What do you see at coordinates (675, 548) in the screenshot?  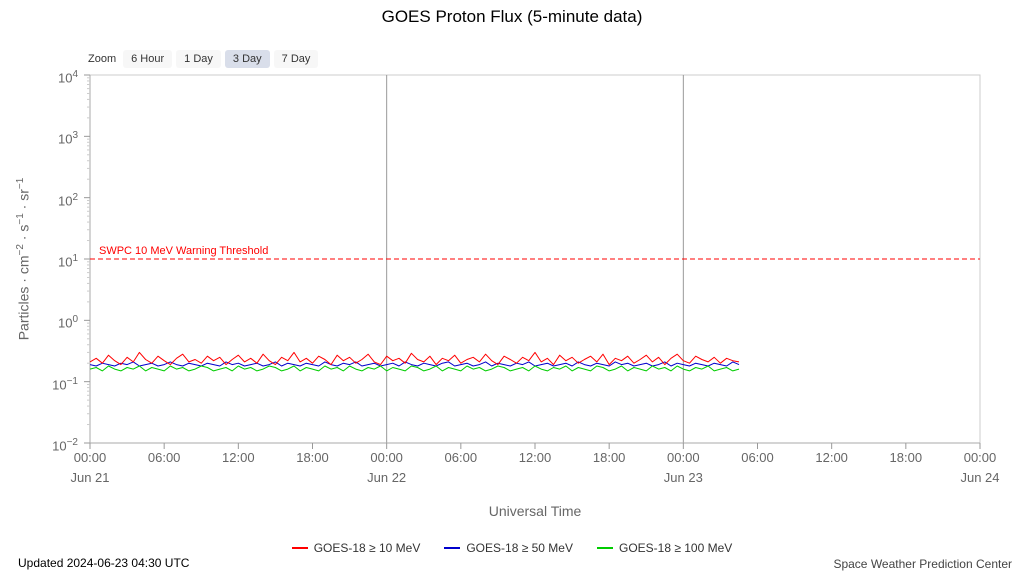 I see `legend-label: GOES-18 ≥ 100 MeV` at bounding box center [675, 548].